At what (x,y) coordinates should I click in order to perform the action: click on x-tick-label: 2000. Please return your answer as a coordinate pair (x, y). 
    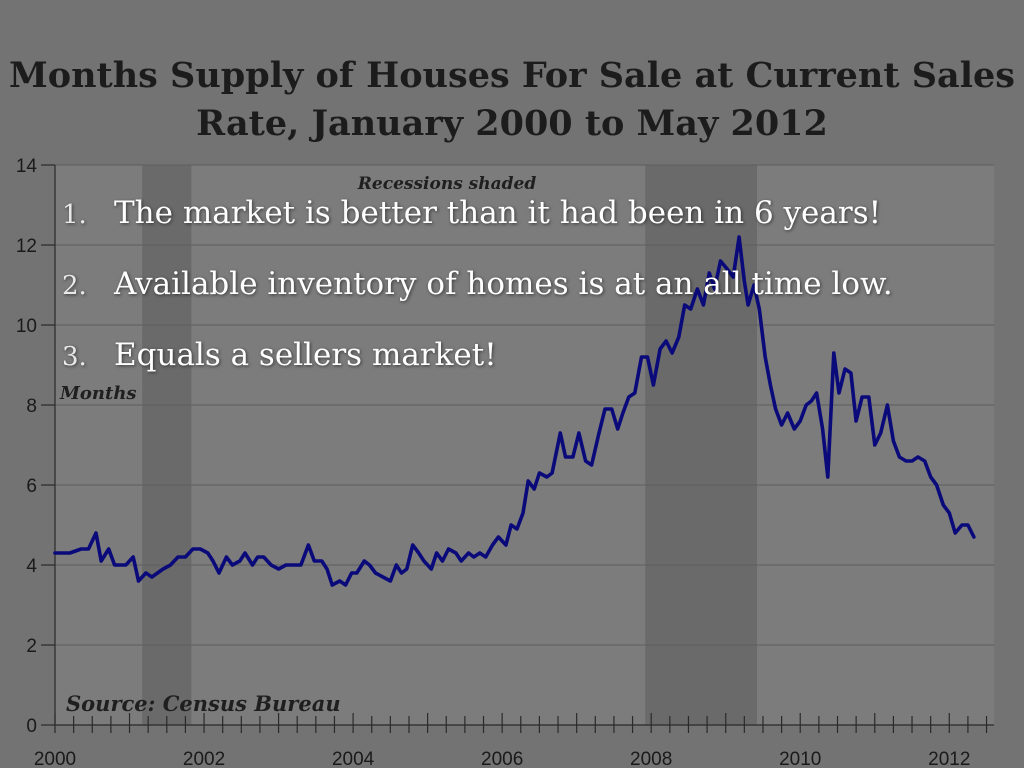
    Looking at the image, I should click on (55, 758).